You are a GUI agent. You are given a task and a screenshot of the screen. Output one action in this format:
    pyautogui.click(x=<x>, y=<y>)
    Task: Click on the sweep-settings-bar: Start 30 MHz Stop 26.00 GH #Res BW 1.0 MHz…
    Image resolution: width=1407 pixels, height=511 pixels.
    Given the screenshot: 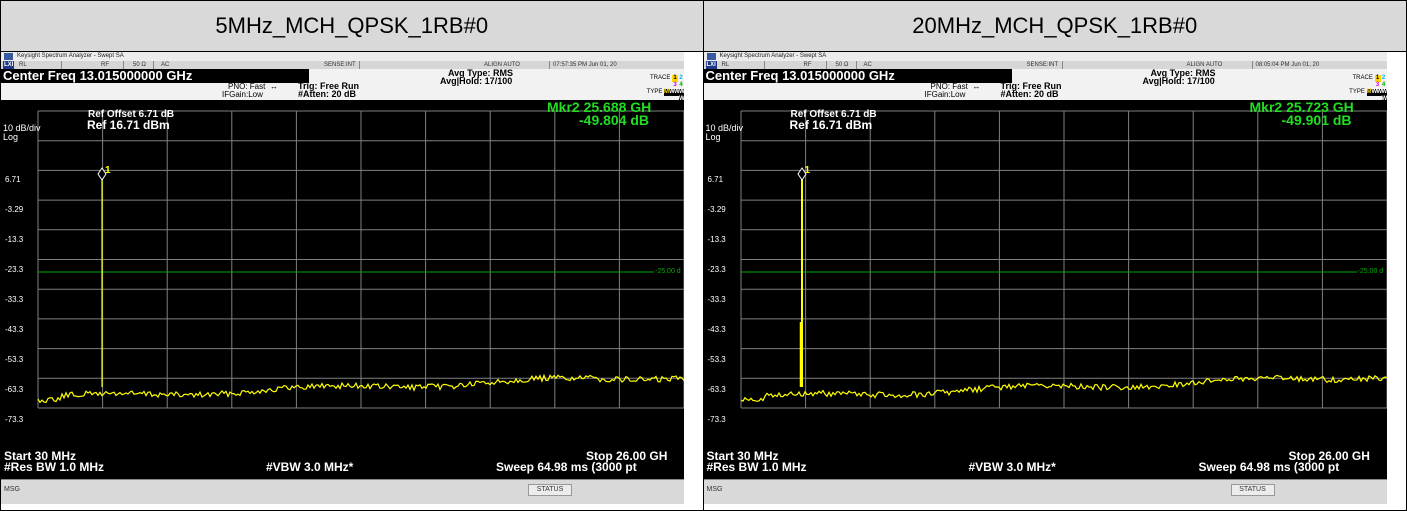 What is the action you would take?
    pyautogui.click(x=342, y=463)
    